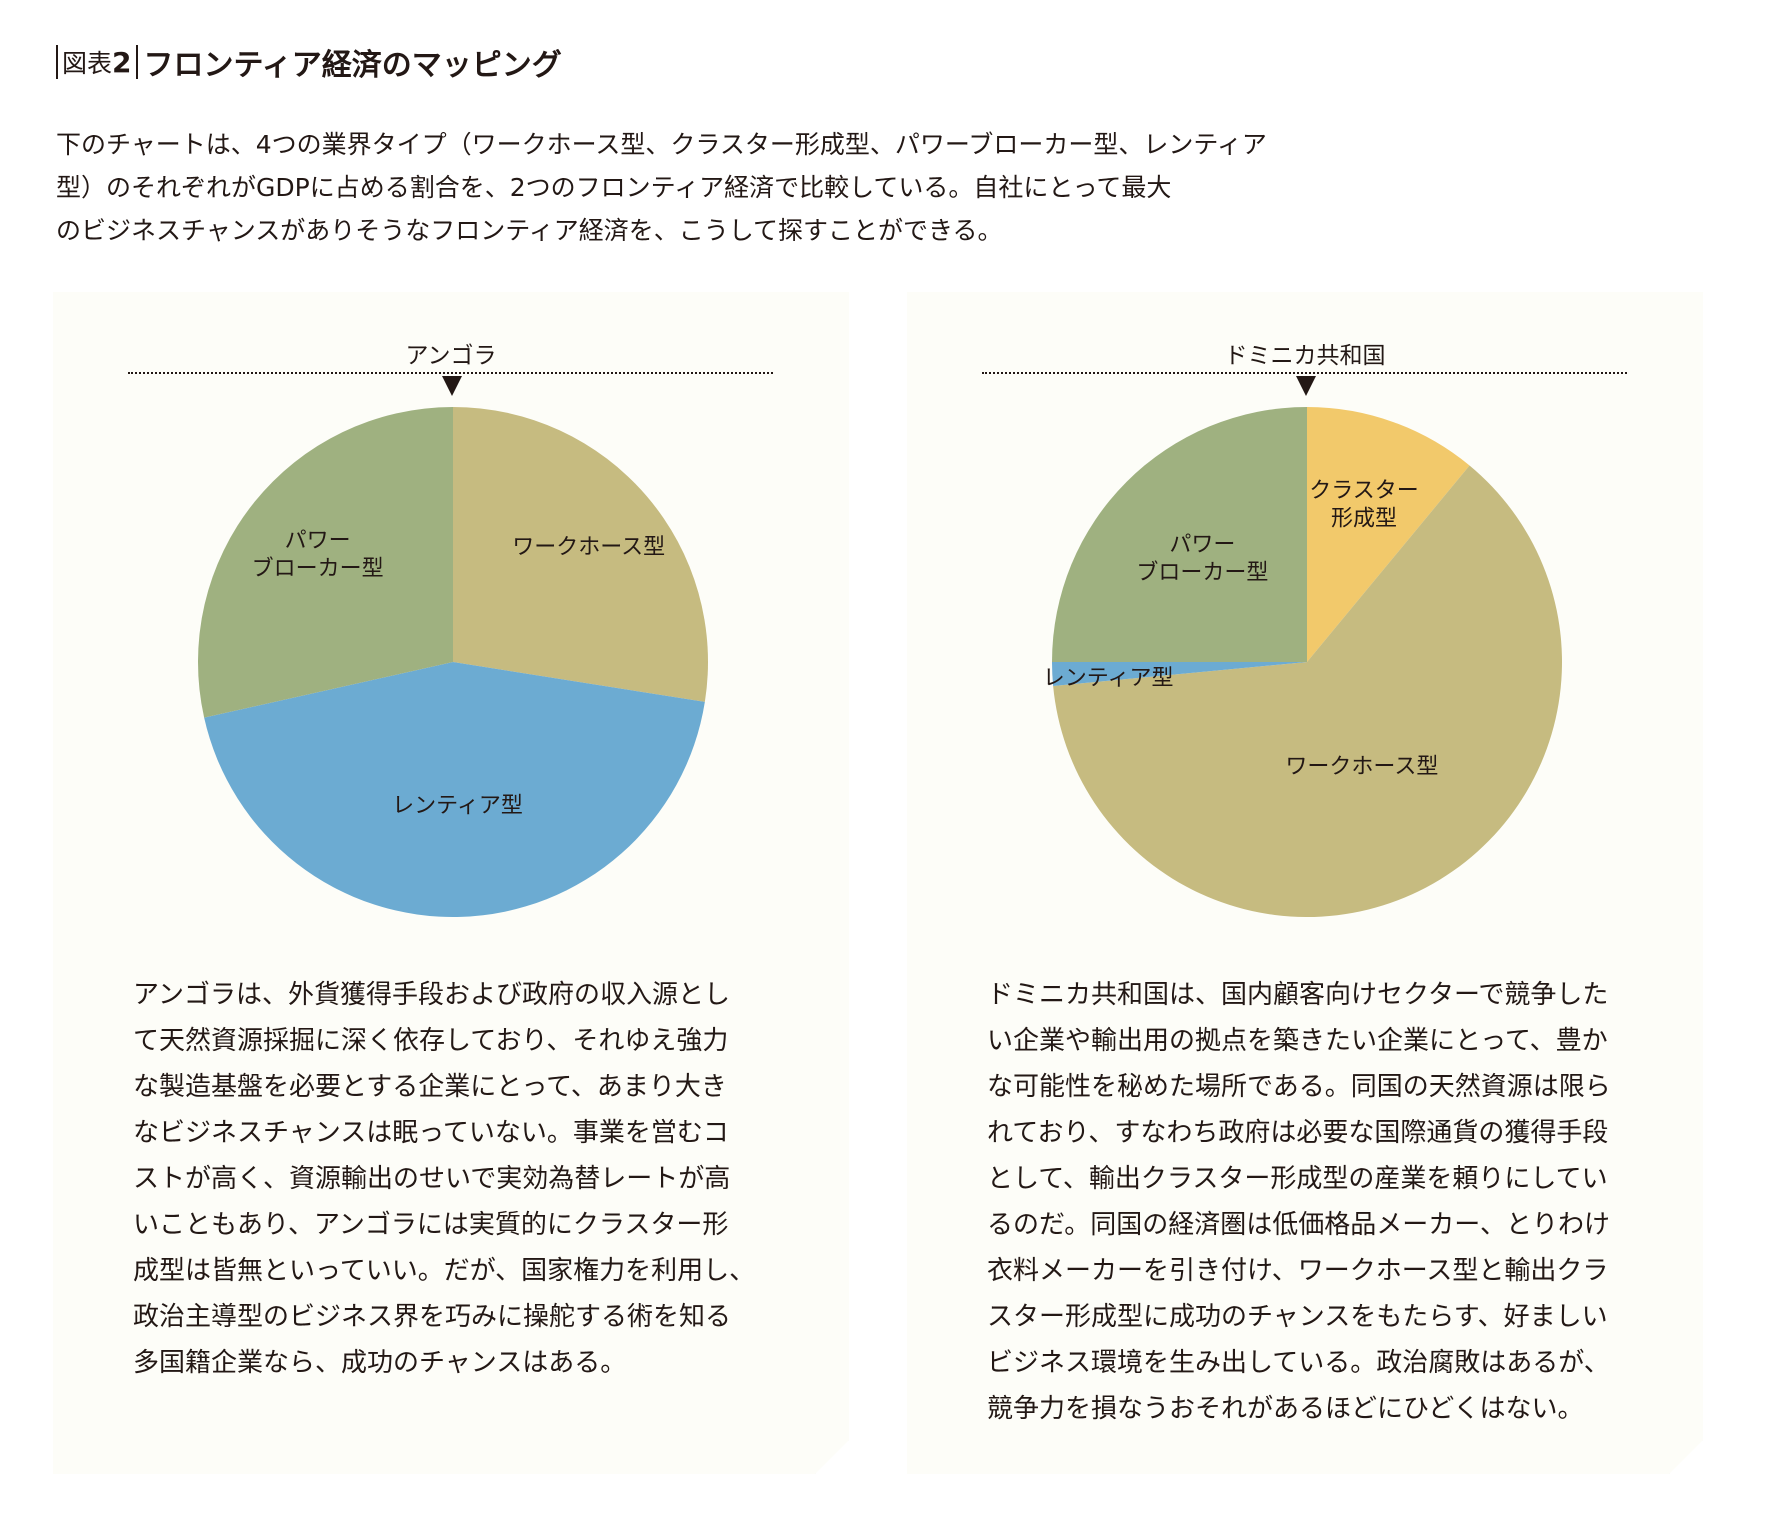 This screenshot has width=1766, height=1514. Describe the element at coordinates (1298, 1363) in the screenshot. I see `description-line: ビジネス環境を生み出している。政治腐敗はあるが、` at that location.